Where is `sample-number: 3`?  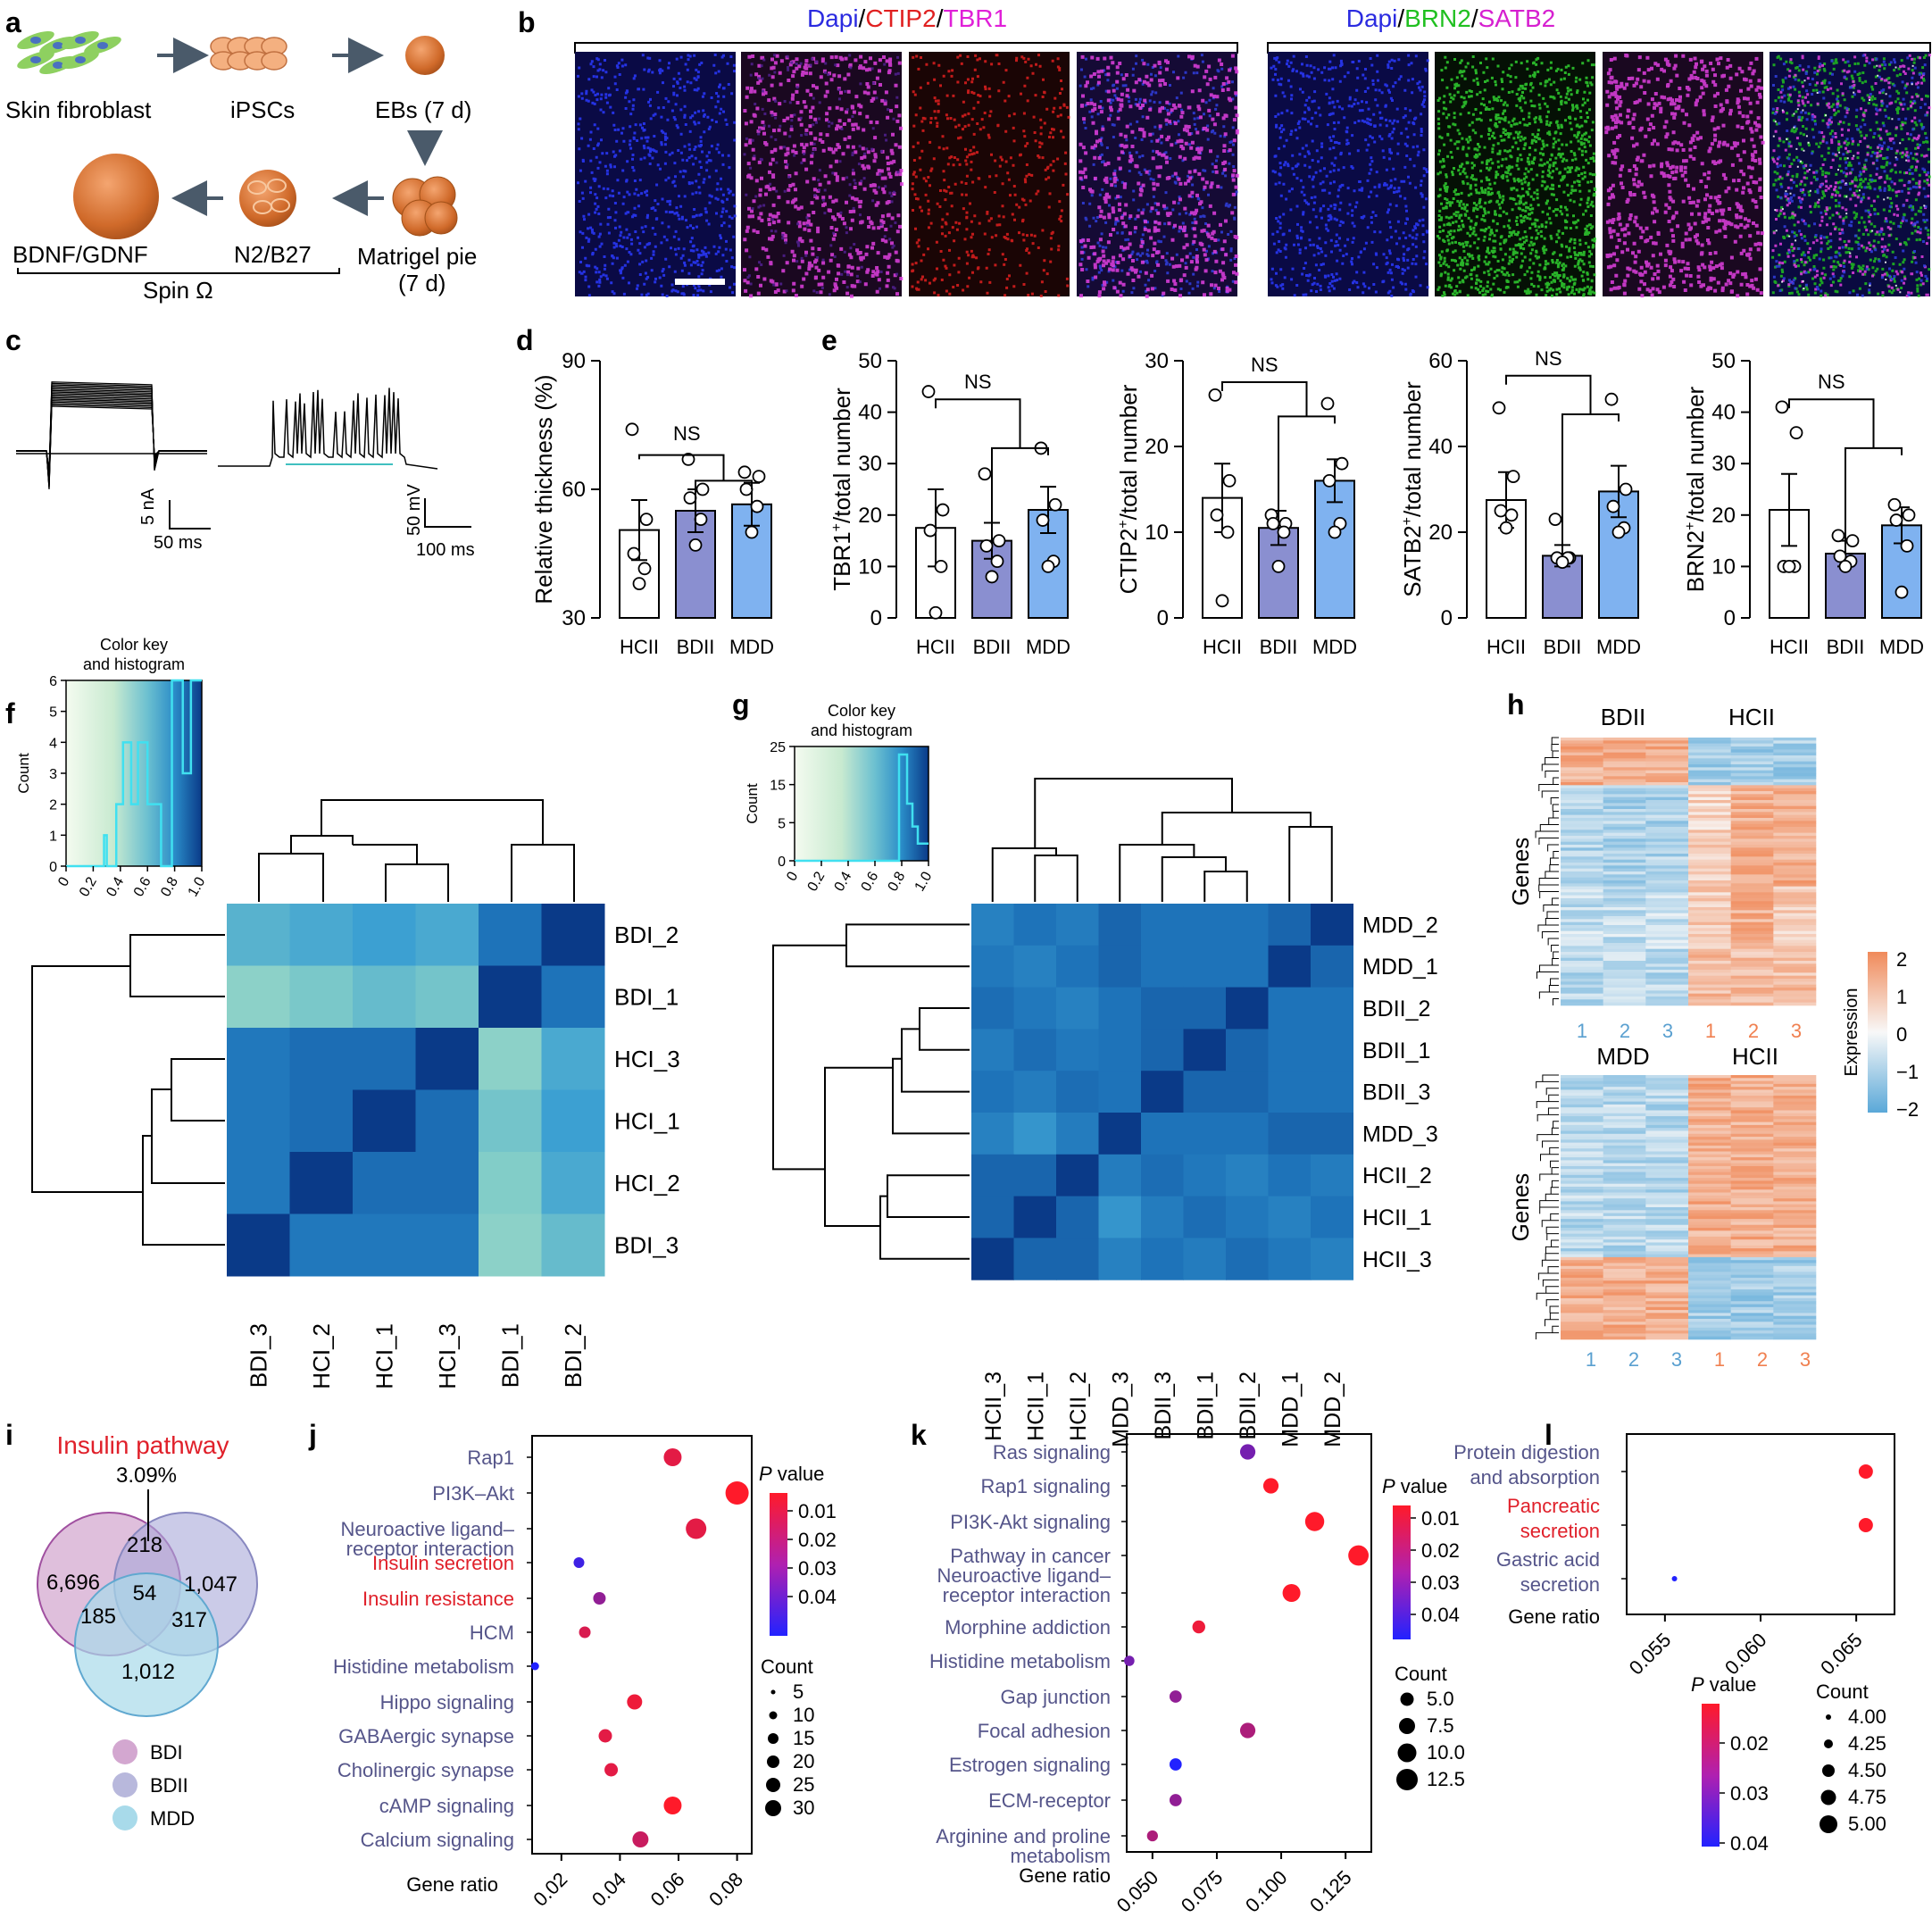 sample-number: 3 is located at coordinates (1667, 1031).